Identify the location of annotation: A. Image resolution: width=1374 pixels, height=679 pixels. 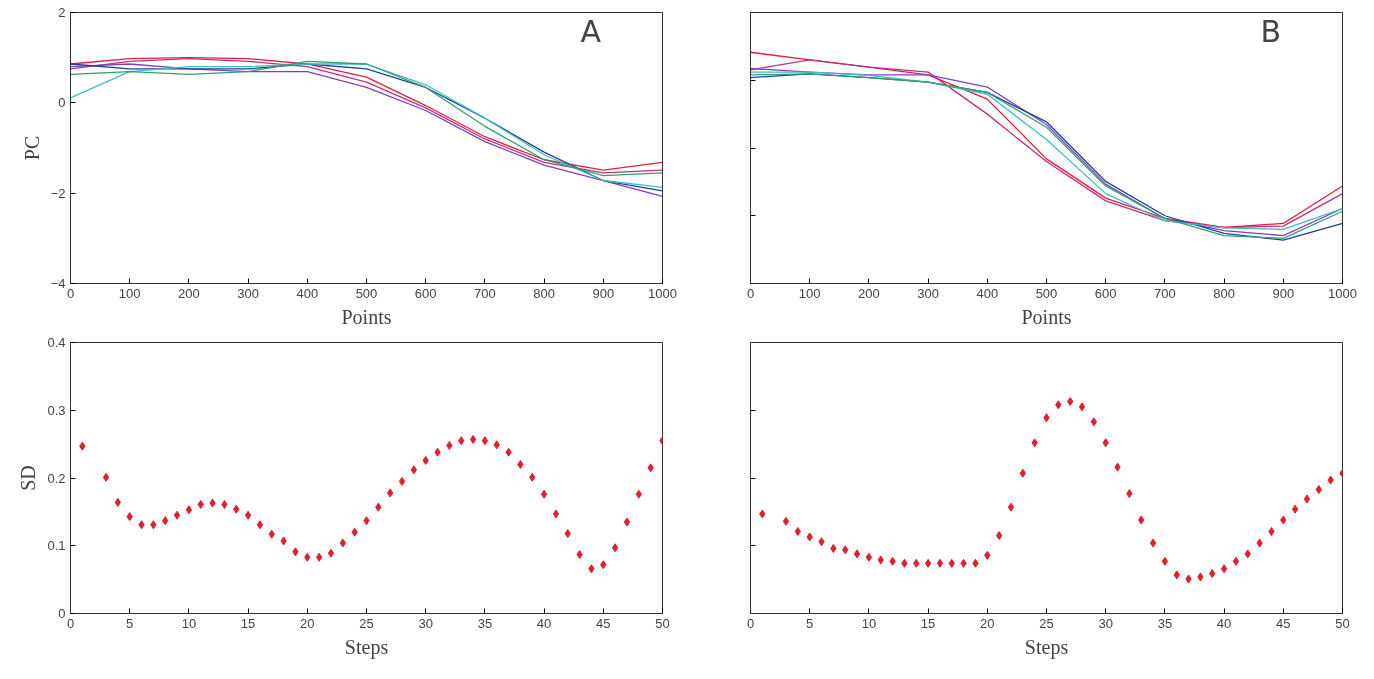
(591, 31).